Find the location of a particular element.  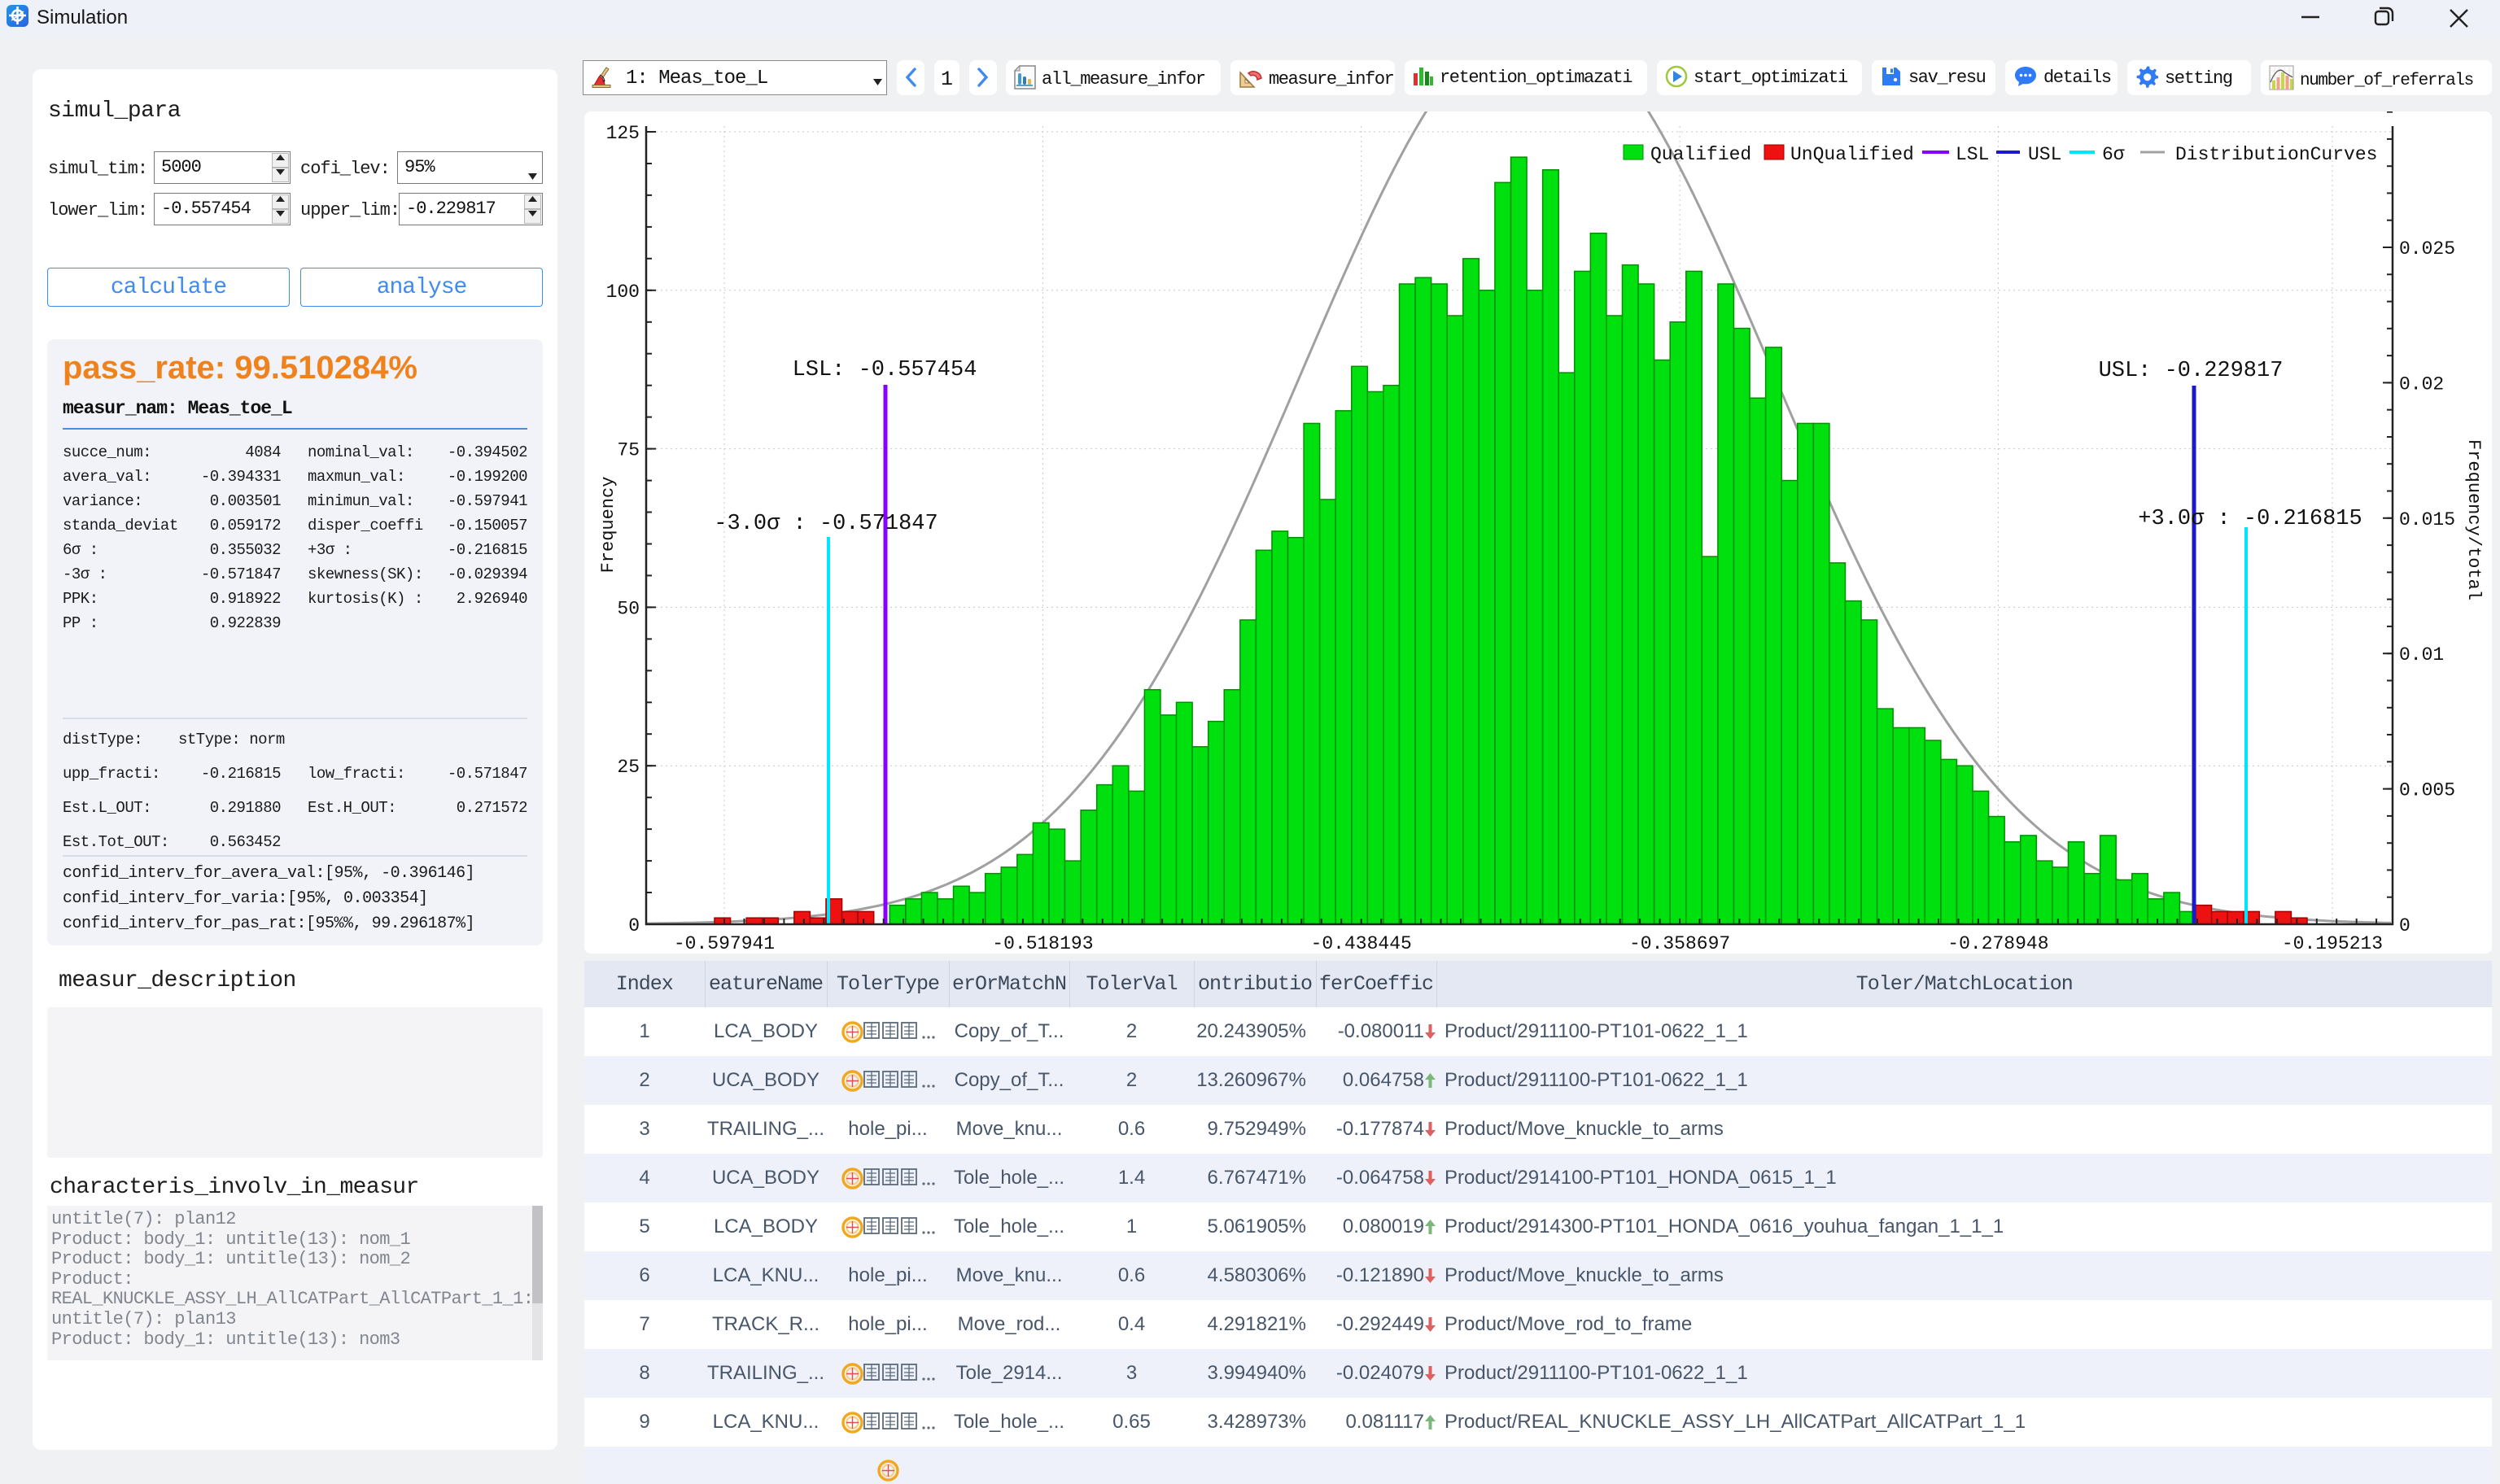

svg-text: 100 is located at coordinates (623, 293).